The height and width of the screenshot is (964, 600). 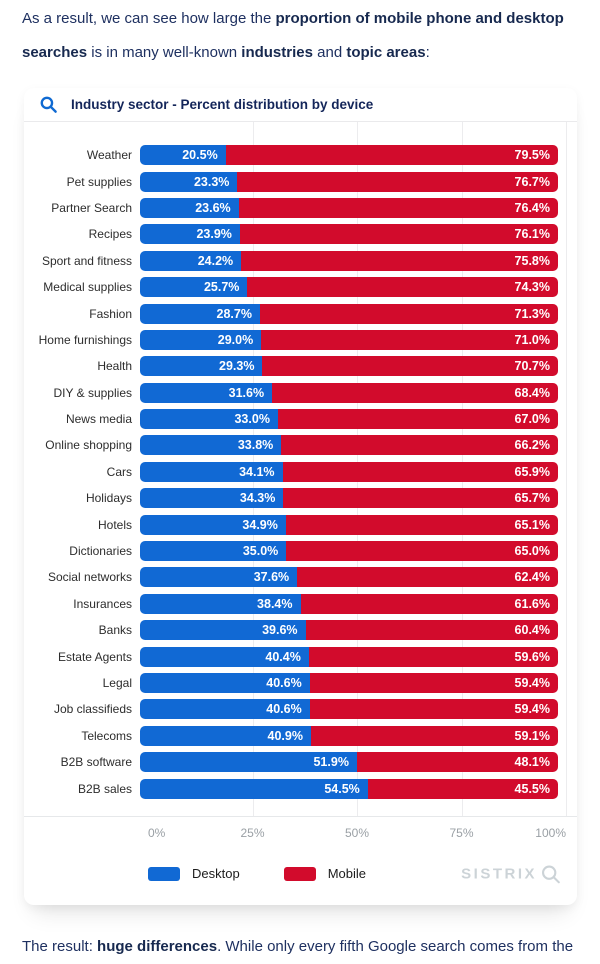 What do you see at coordinates (254, 788) in the screenshot?
I see `desktop-bar-segment: 54.5%` at bounding box center [254, 788].